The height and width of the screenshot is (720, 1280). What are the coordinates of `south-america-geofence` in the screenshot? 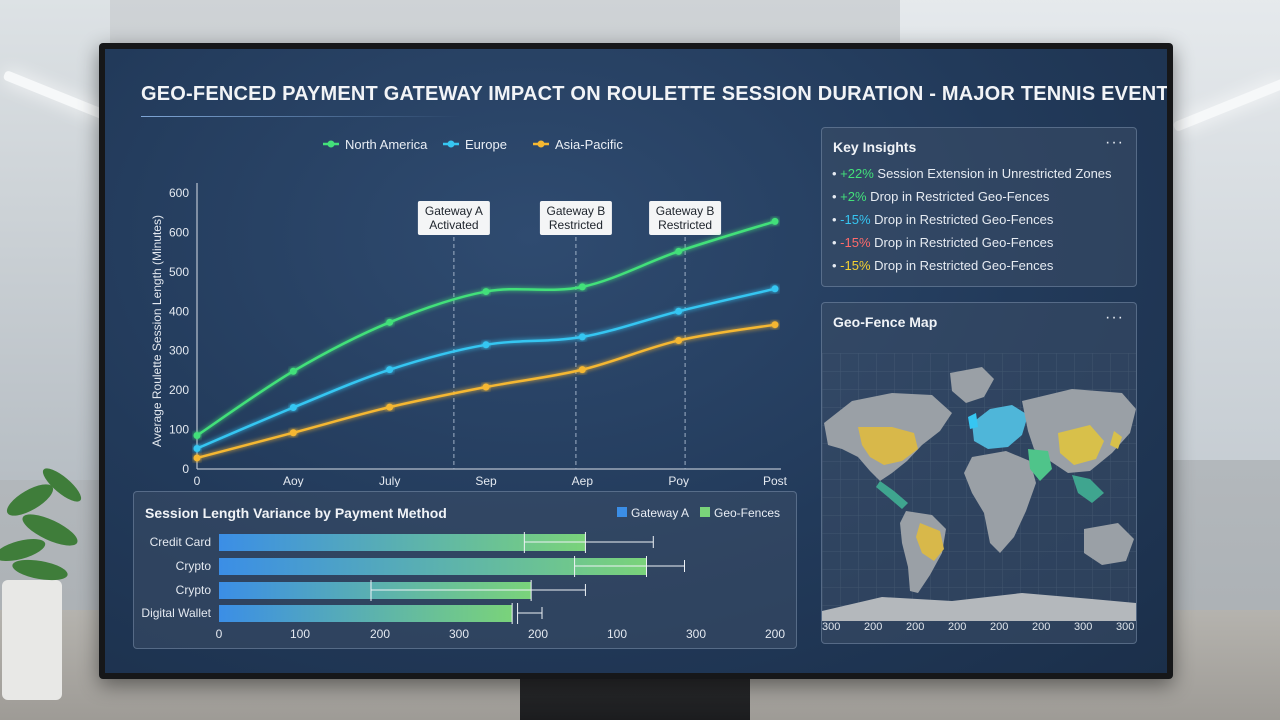 It's located at (930, 542).